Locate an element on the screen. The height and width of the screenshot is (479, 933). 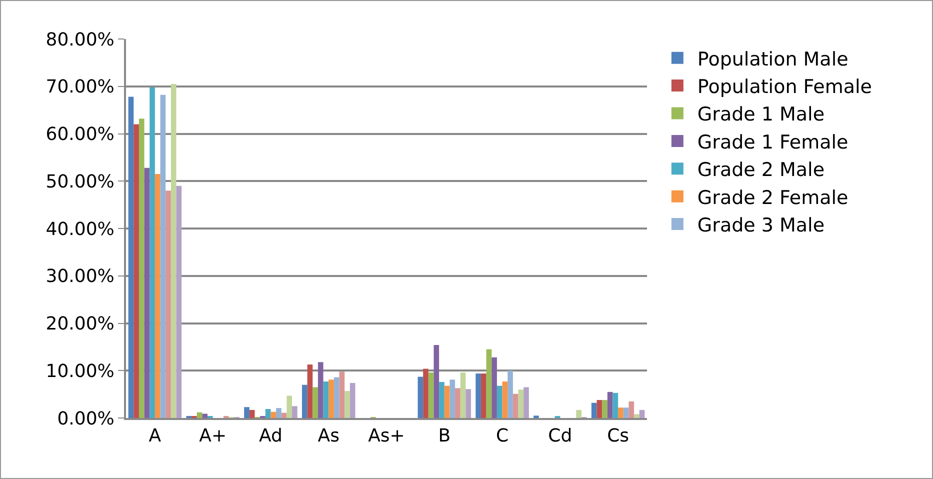
x-tick-label: A is located at coordinates (155, 436).